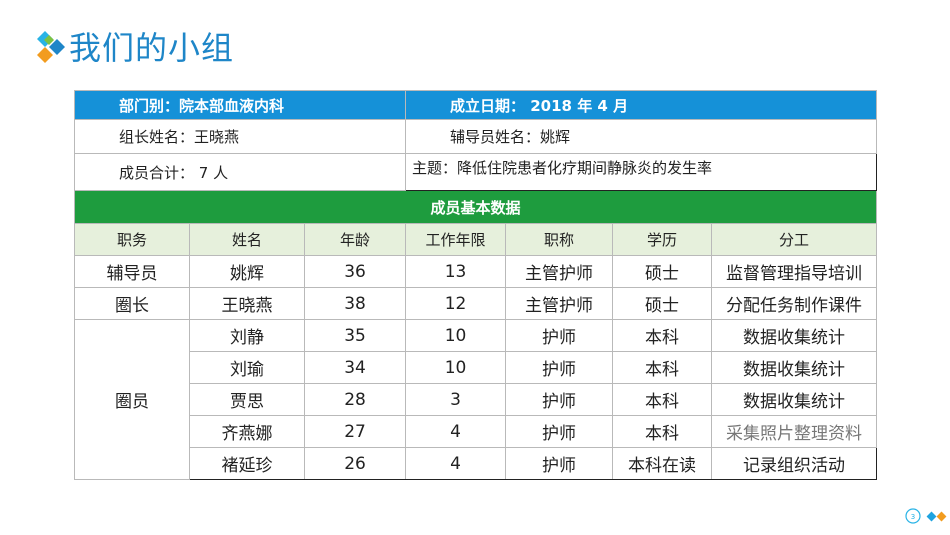 This screenshot has height=535, width=950. I want to click on members-cell: 成员合计： 7 人, so click(240, 172).